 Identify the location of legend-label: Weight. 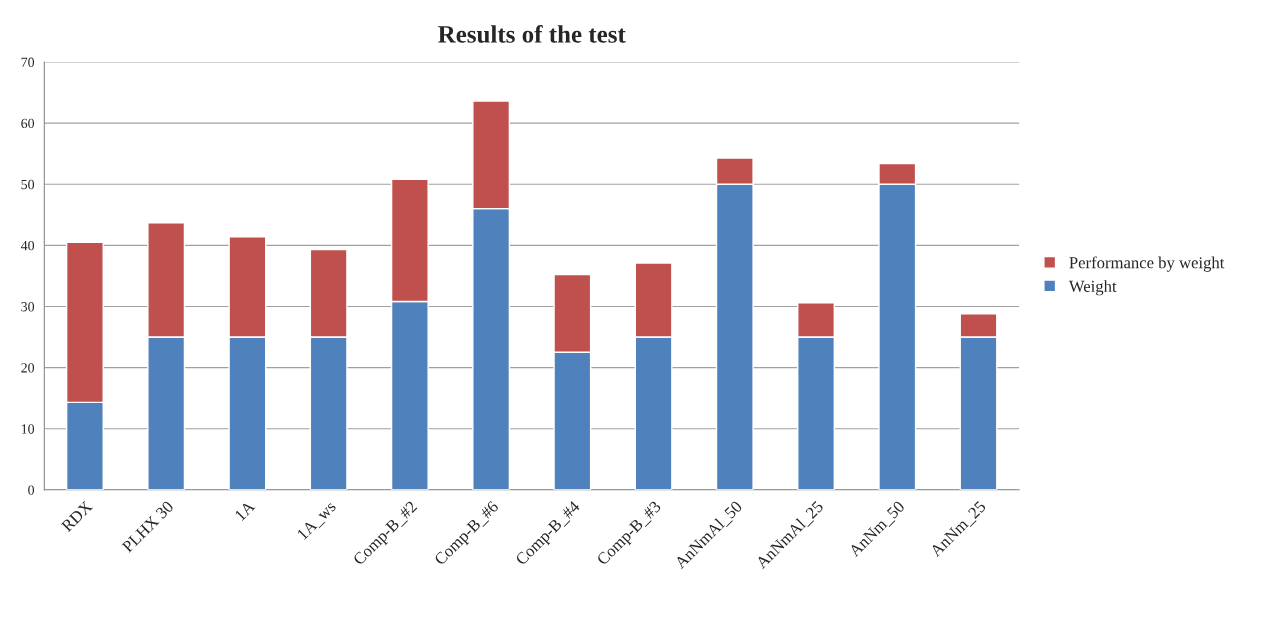
(1092, 288).